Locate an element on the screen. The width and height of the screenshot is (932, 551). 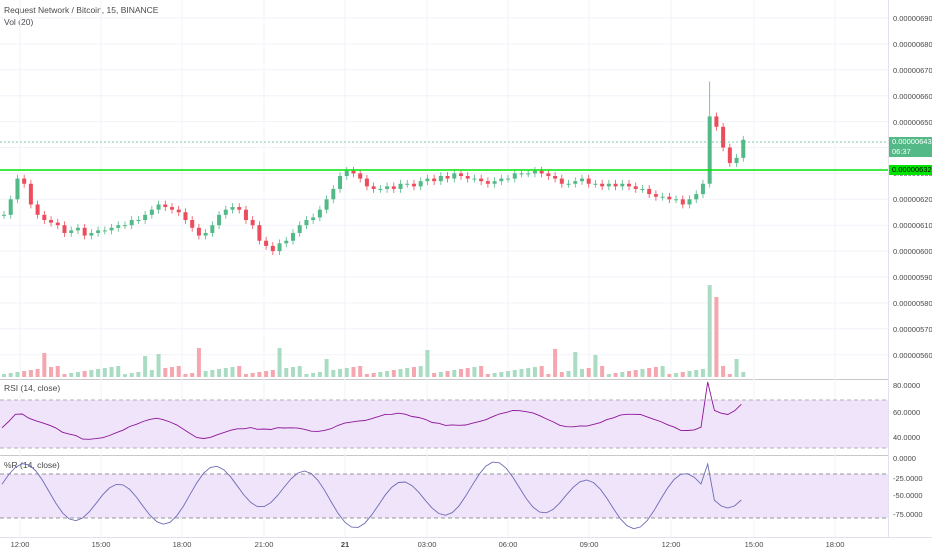
williams-r-axis-label: -25.0000 is located at coordinates (908, 478).